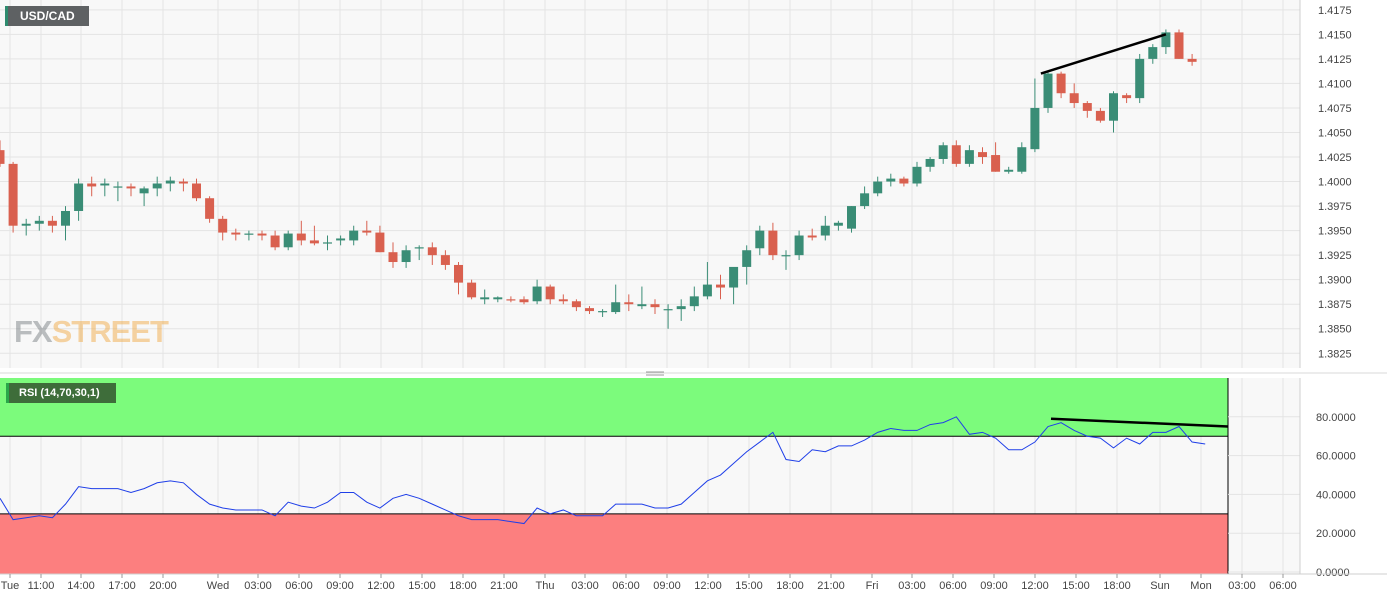 The width and height of the screenshot is (1387, 598). What do you see at coordinates (872, 586) in the screenshot?
I see `x-tick-label: Fri` at bounding box center [872, 586].